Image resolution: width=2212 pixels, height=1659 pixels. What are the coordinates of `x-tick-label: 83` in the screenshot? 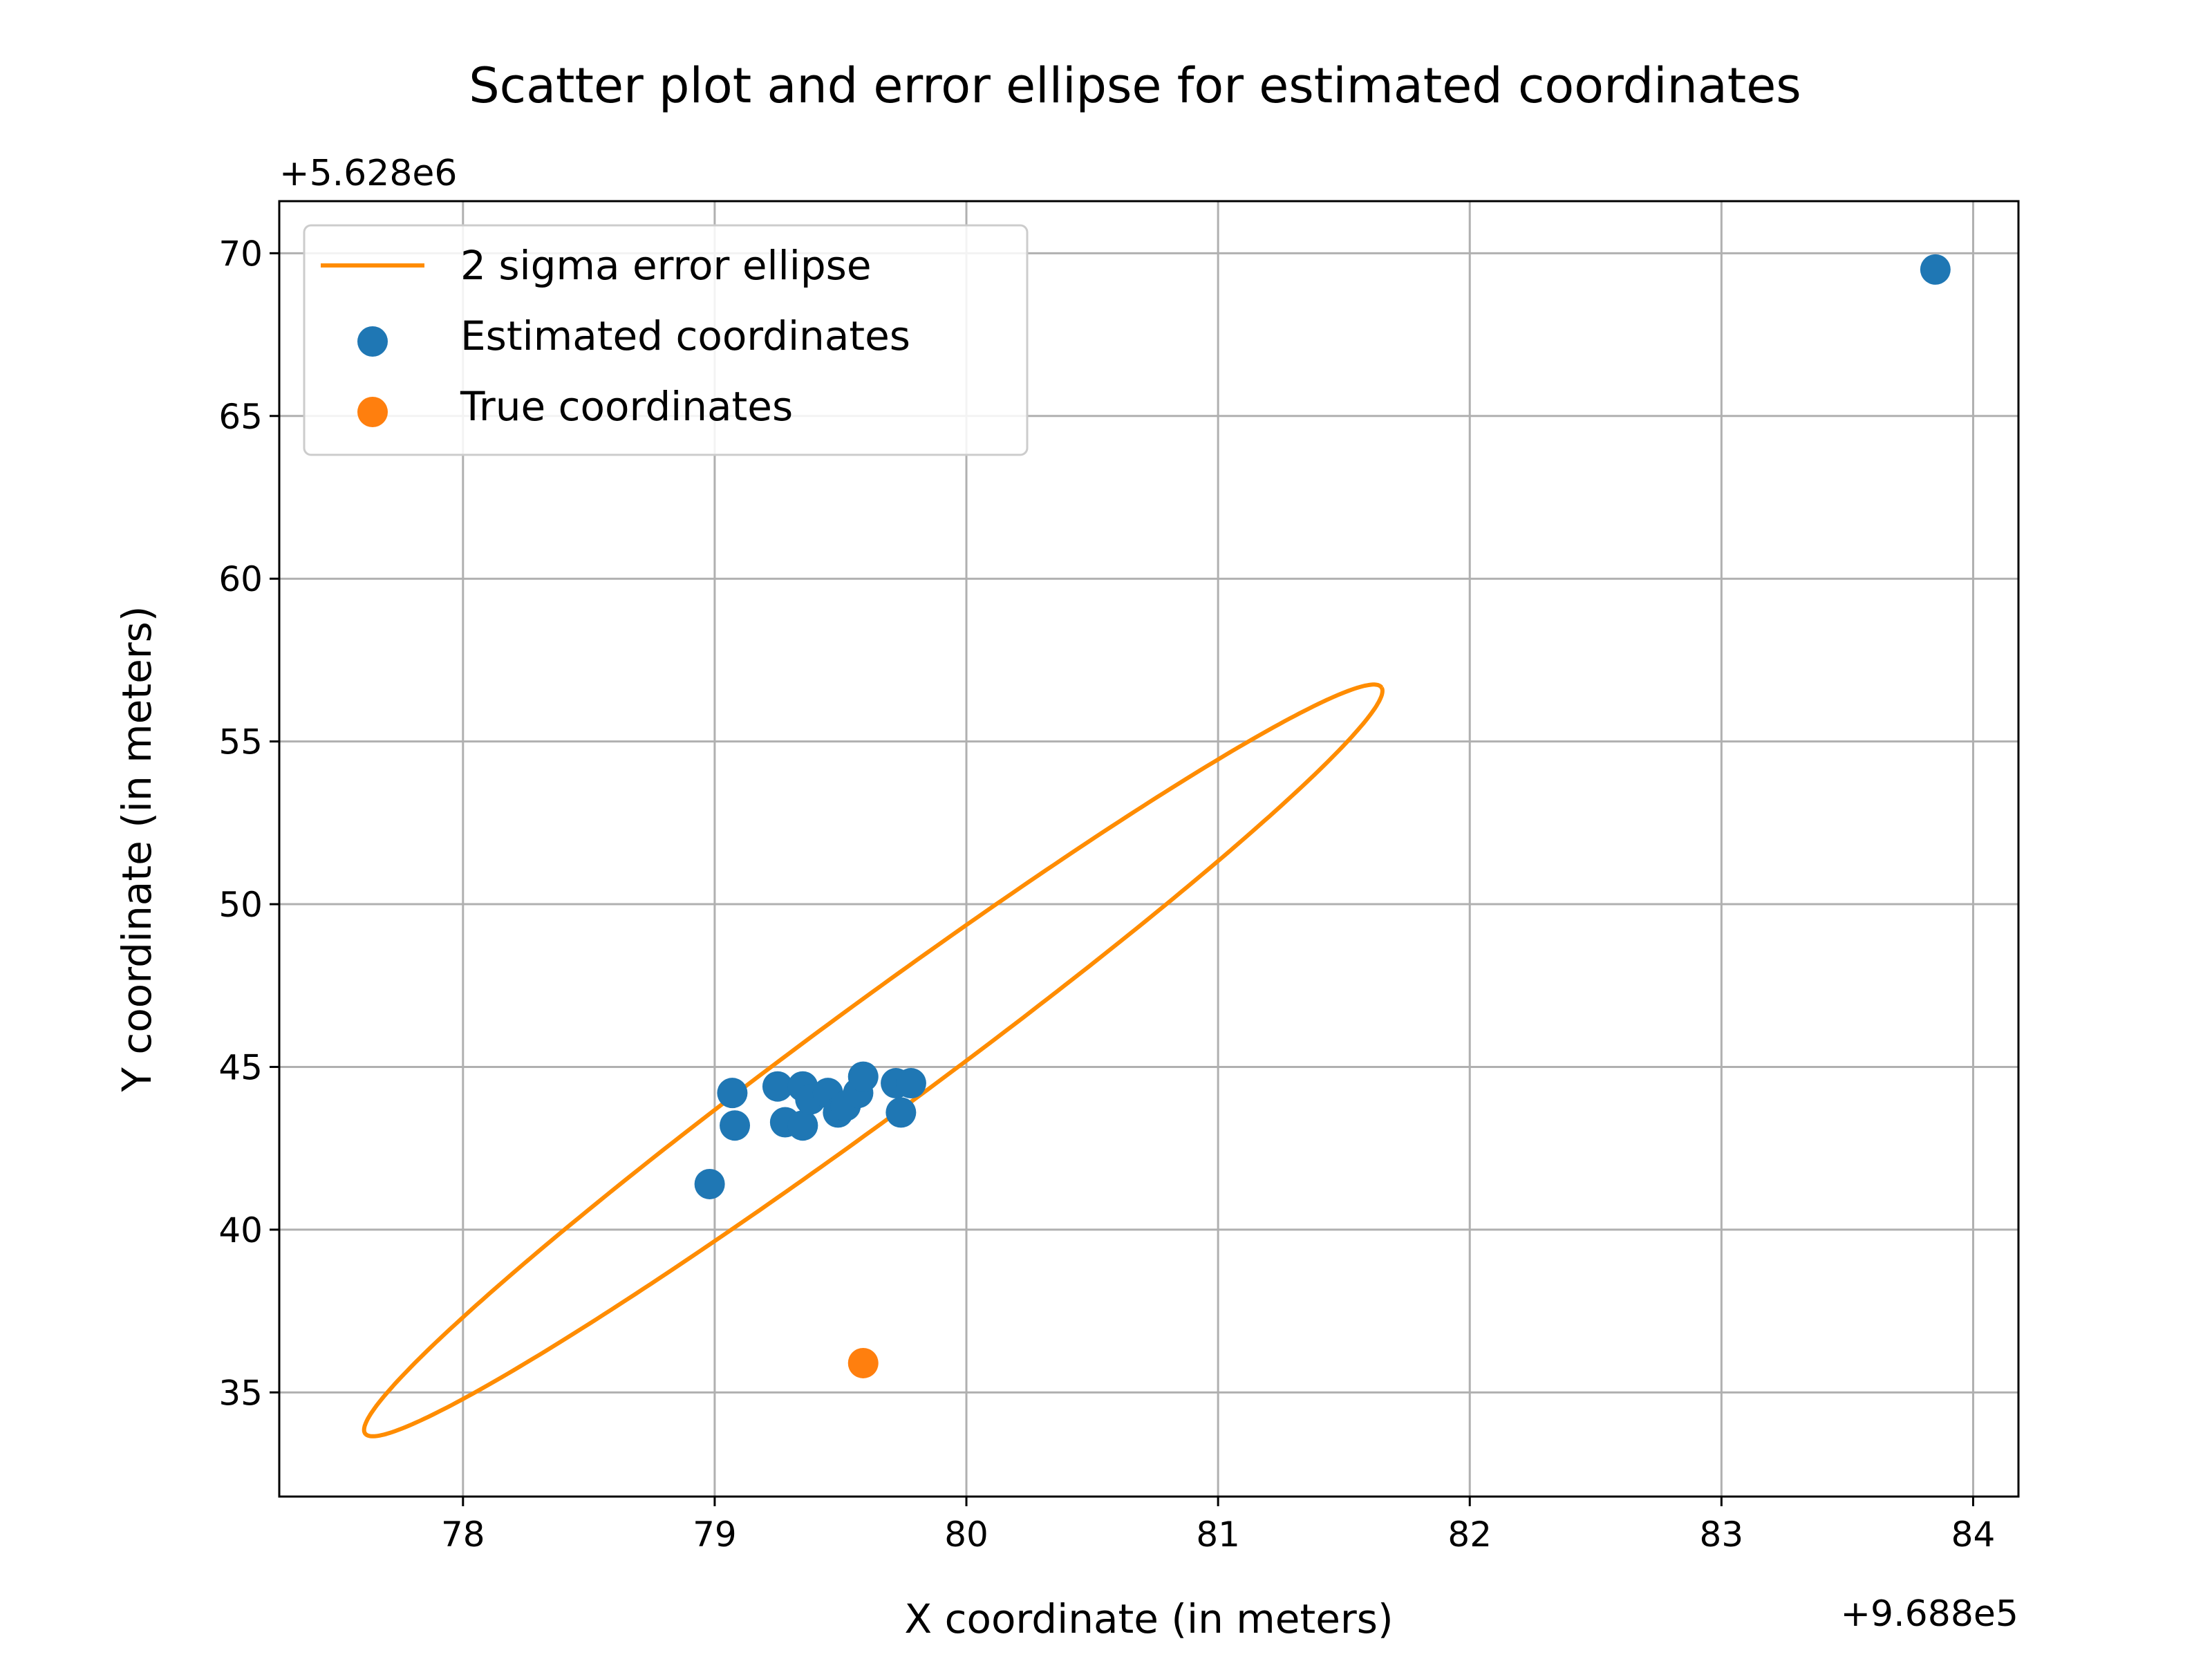 It's located at (1722, 1535).